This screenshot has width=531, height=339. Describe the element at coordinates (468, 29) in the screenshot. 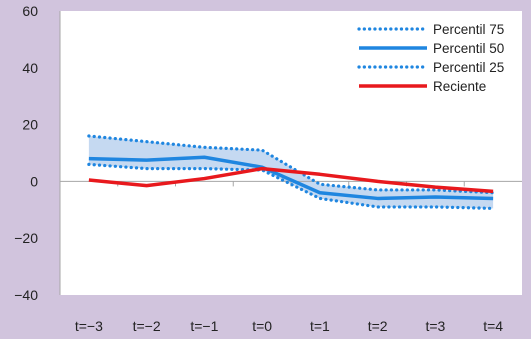

I see `legend-label-0: Percentil 75` at that location.